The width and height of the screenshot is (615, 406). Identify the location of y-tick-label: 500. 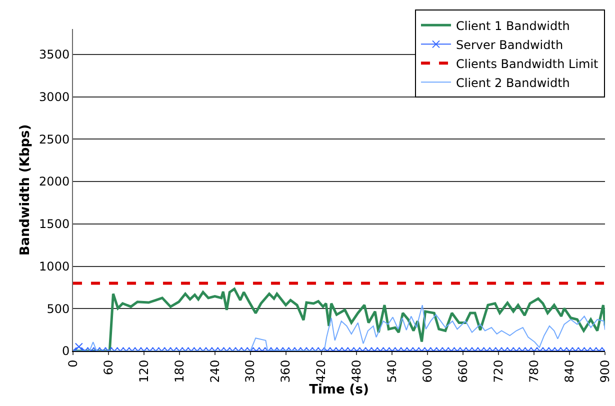
(58, 309).